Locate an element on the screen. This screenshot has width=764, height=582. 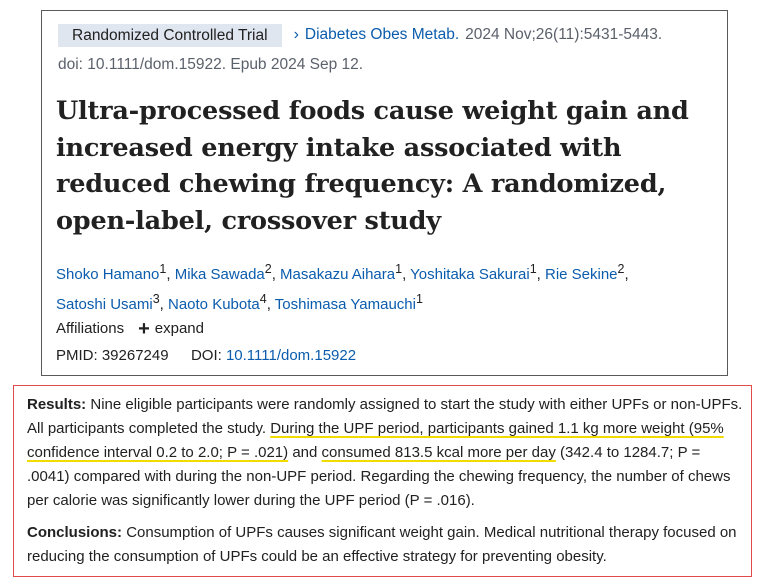
author-item: Rie Sekine2 is located at coordinates (584, 272).